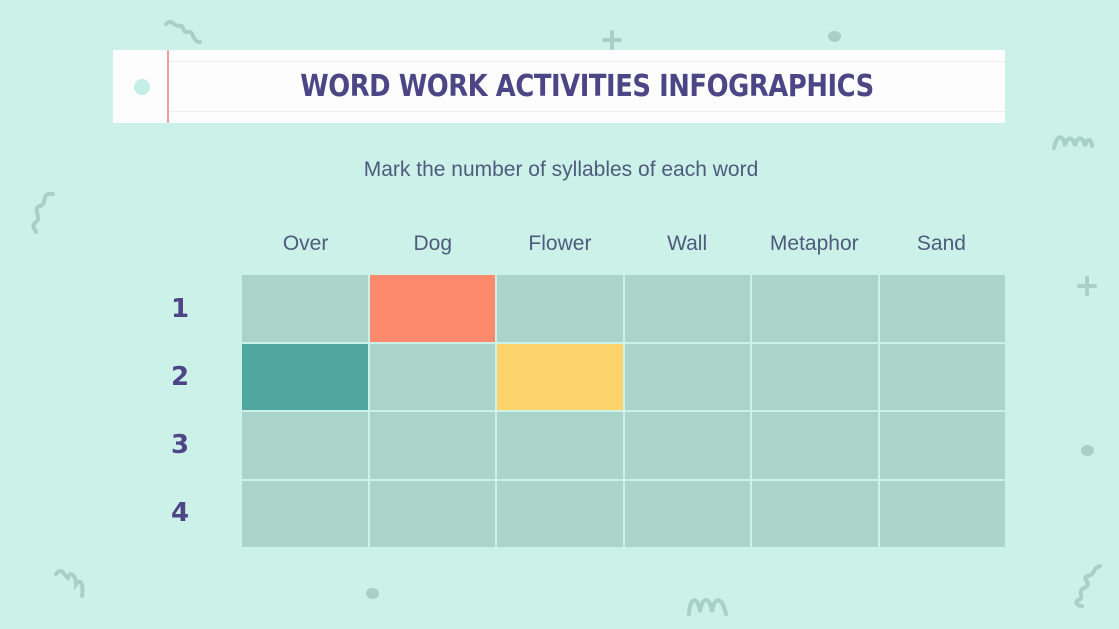  Describe the element at coordinates (687, 243) in the screenshot. I see `column-header: Wall` at that location.